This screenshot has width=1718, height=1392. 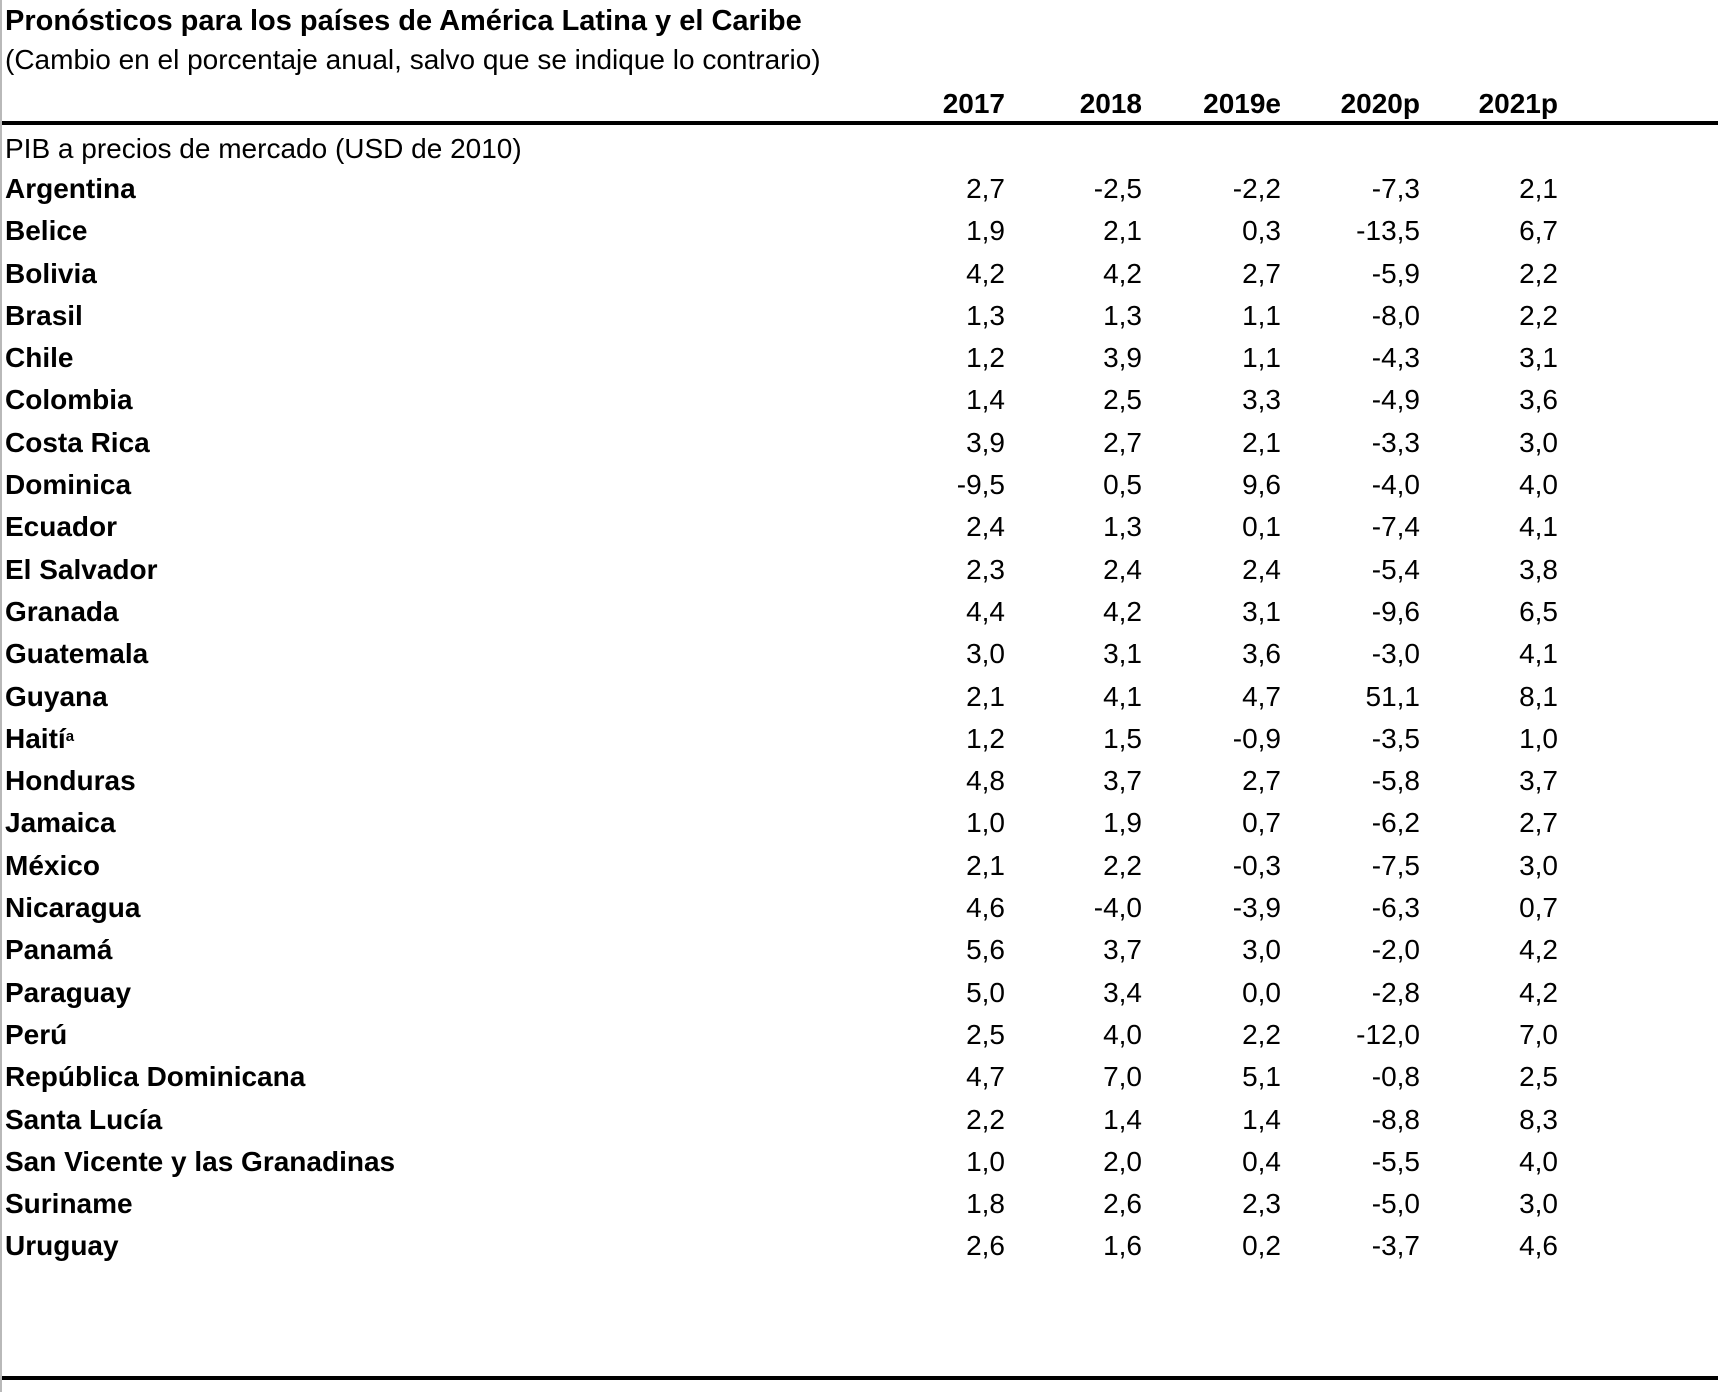 What do you see at coordinates (1393, 696) in the screenshot?
I see `cell-2020p: 51,1` at bounding box center [1393, 696].